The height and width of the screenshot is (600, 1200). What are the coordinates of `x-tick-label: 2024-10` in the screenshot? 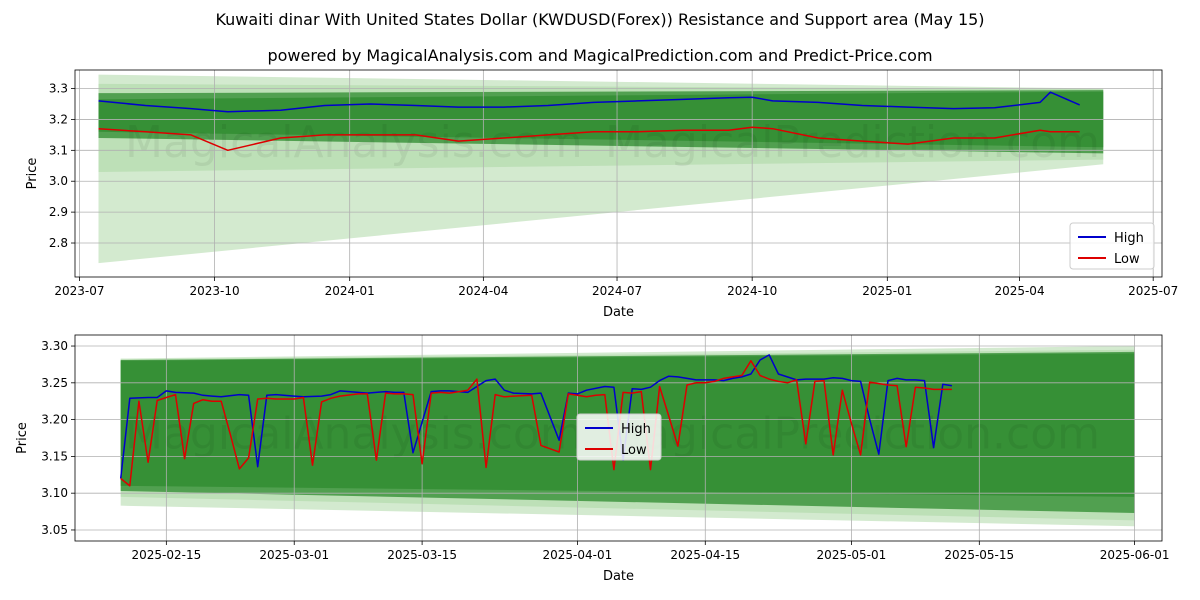 It's located at (752, 291).